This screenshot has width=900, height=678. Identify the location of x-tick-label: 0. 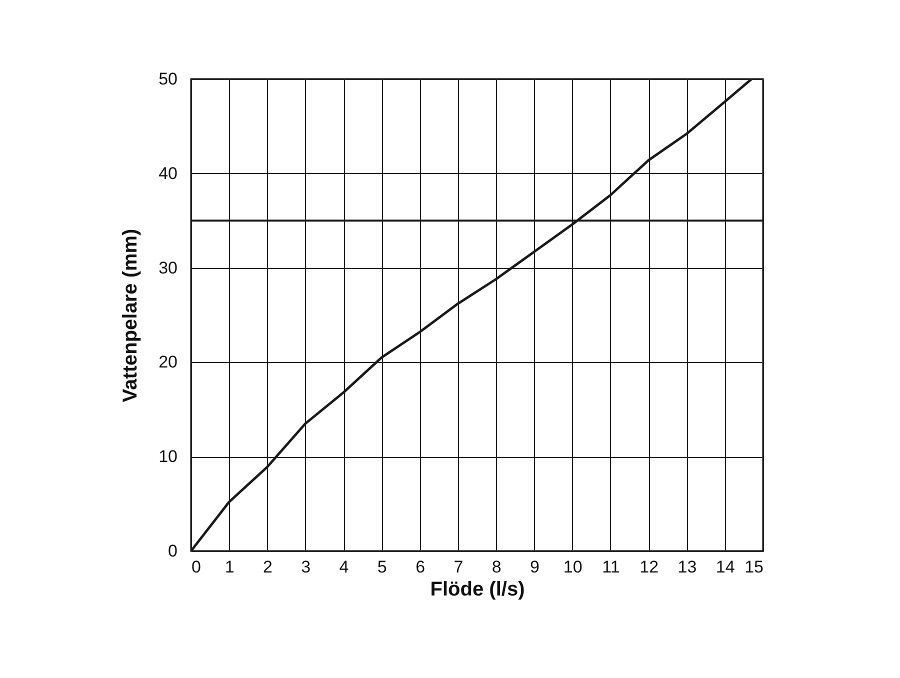
(196, 567).